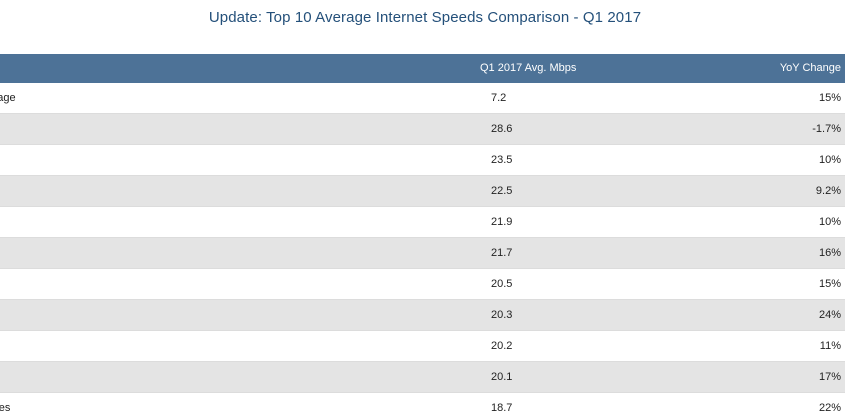 Image resolution: width=850 pixels, height=420 pixels. I want to click on change-cell: 16%, so click(829, 253).